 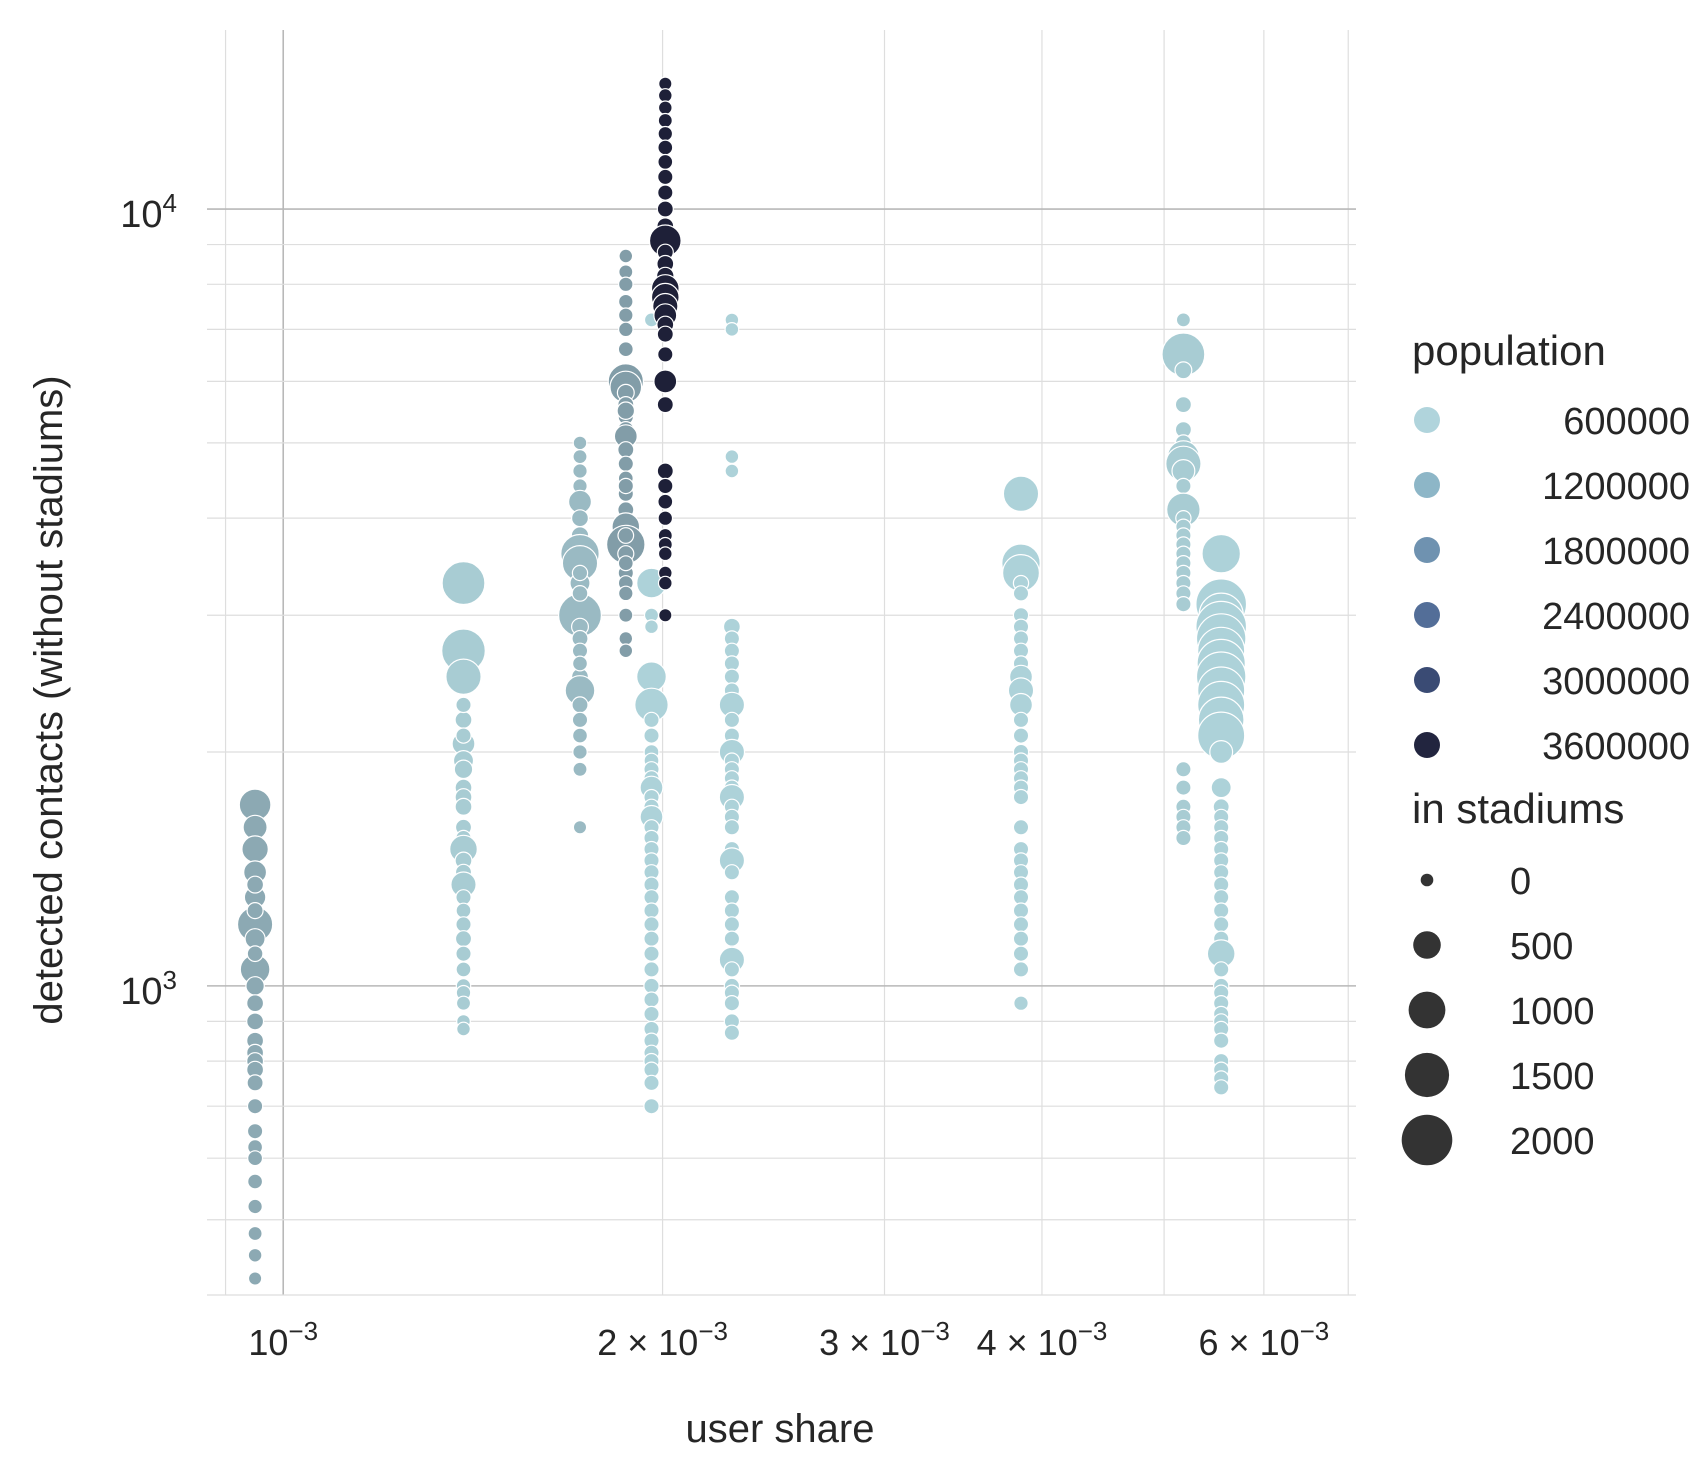 What do you see at coordinates (1509, 350) in the screenshot?
I see `legend-title-population: population` at bounding box center [1509, 350].